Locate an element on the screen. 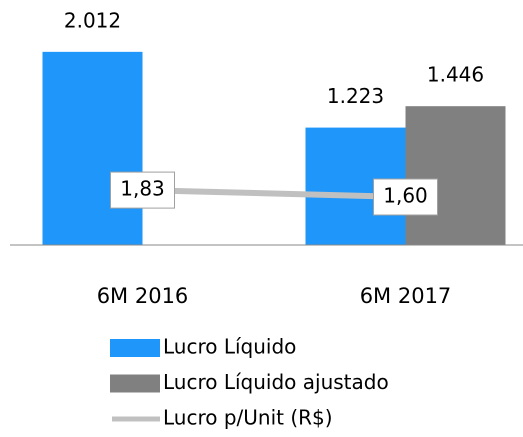  x-tick-label: 6M 2017 is located at coordinates (406, 296).